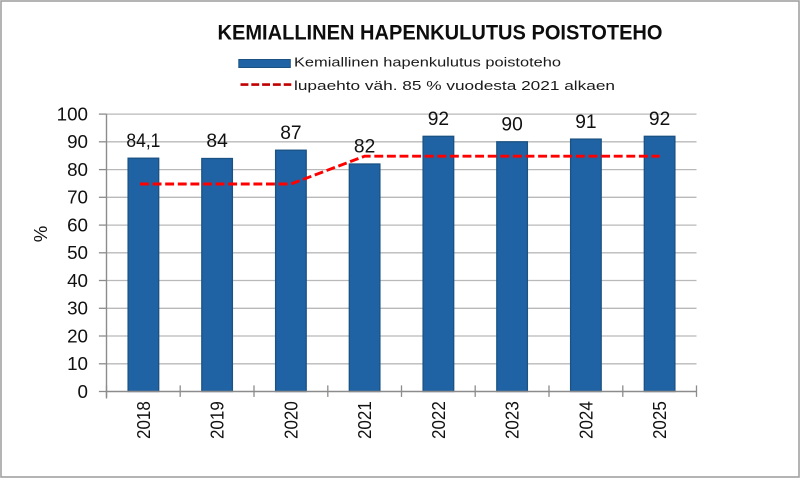 The height and width of the screenshot is (483, 800). Describe the element at coordinates (143, 420) in the screenshot. I see `svg-text: 2018` at that location.